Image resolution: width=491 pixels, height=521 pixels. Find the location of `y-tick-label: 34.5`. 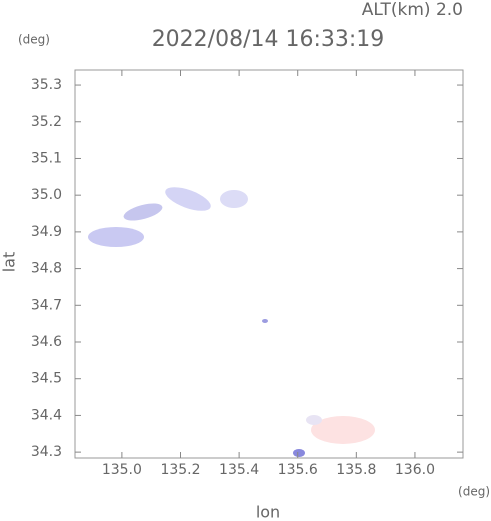

y-tick-label: 34.5 is located at coordinates (46, 379).